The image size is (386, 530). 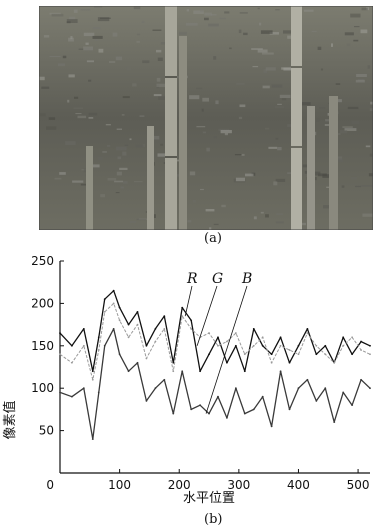 I want to click on x-tick-label: 0, so click(x=50, y=485).